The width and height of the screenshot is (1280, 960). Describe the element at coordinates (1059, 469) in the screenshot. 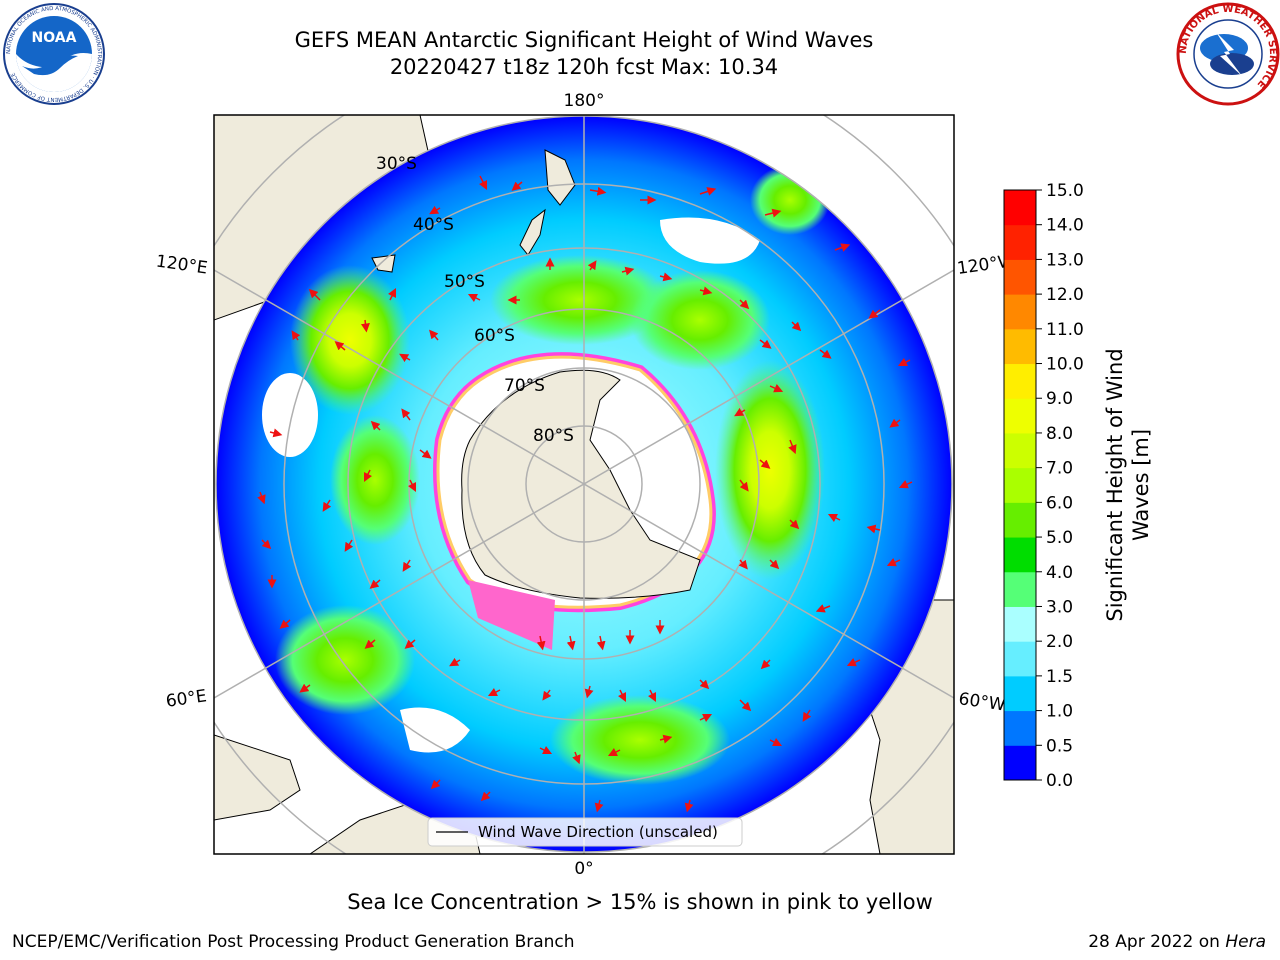

I see `colorbar-tick-label: 7.0` at that location.